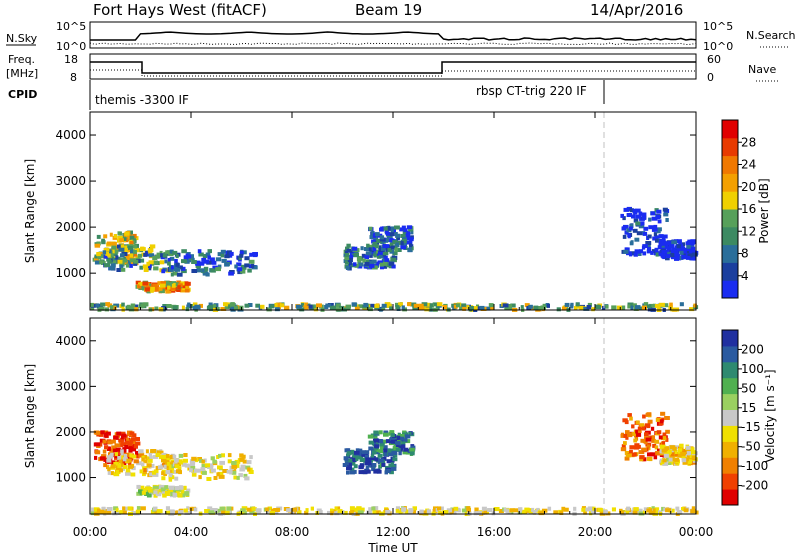 The width and height of the screenshot is (800, 554). What do you see at coordinates (494, 532) in the screenshot?
I see `x-tick-label: 16:00` at bounding box center [494, 532].